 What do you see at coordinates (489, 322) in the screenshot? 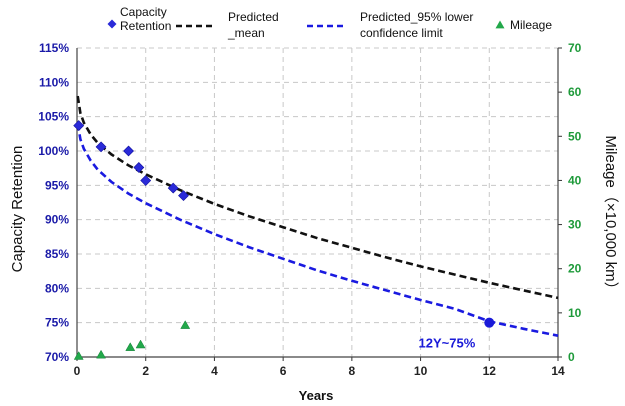
I see `annotation-marker` at bounding box center [489, 322].